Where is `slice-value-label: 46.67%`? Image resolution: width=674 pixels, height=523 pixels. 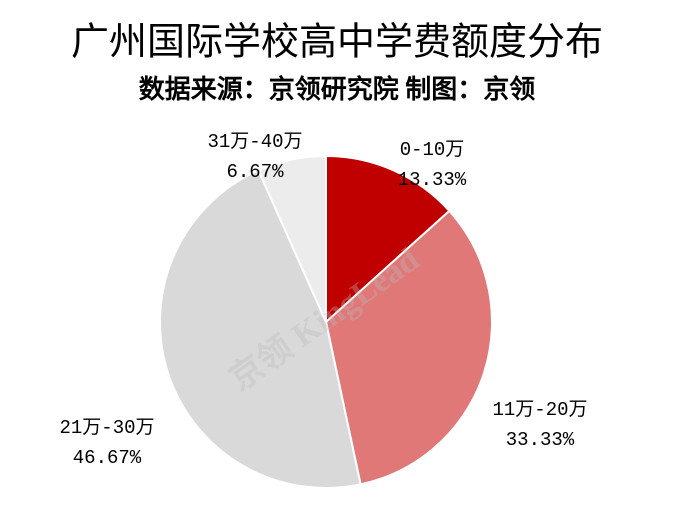
slice-value-label: 46.67% is located at coordinates (107, 458).